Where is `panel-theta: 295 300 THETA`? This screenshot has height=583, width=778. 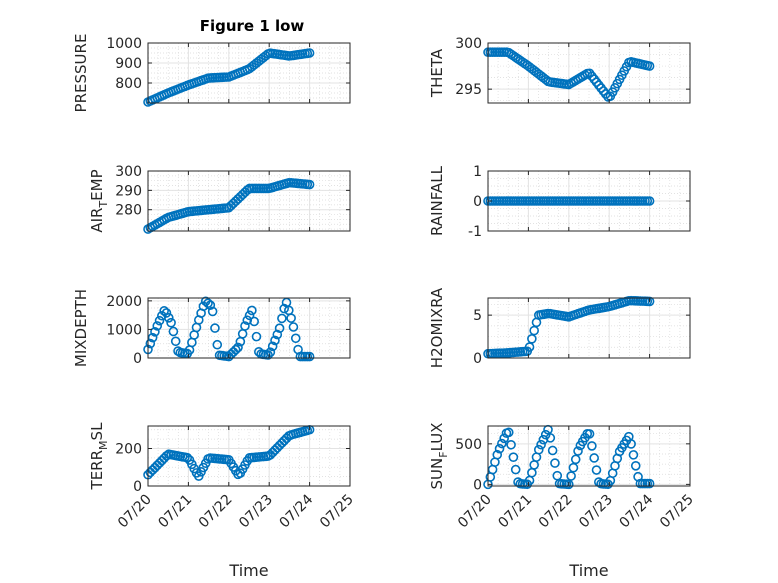 panel-theta: 295 300 THETA is located at coordinates (559, 70).